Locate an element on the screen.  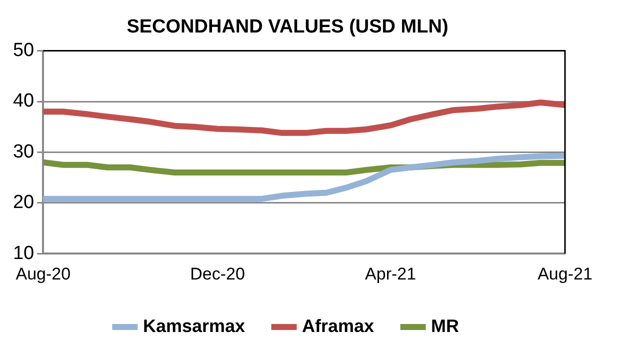
x-tick-label: Apr-21 is located at coordinates (390, 274).